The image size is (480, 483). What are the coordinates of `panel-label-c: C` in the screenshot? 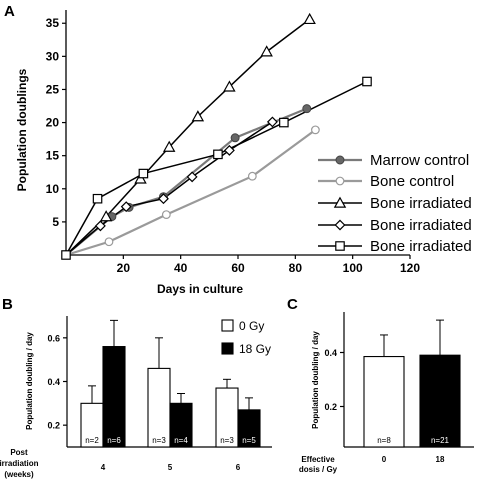 It's located at (292, 304).